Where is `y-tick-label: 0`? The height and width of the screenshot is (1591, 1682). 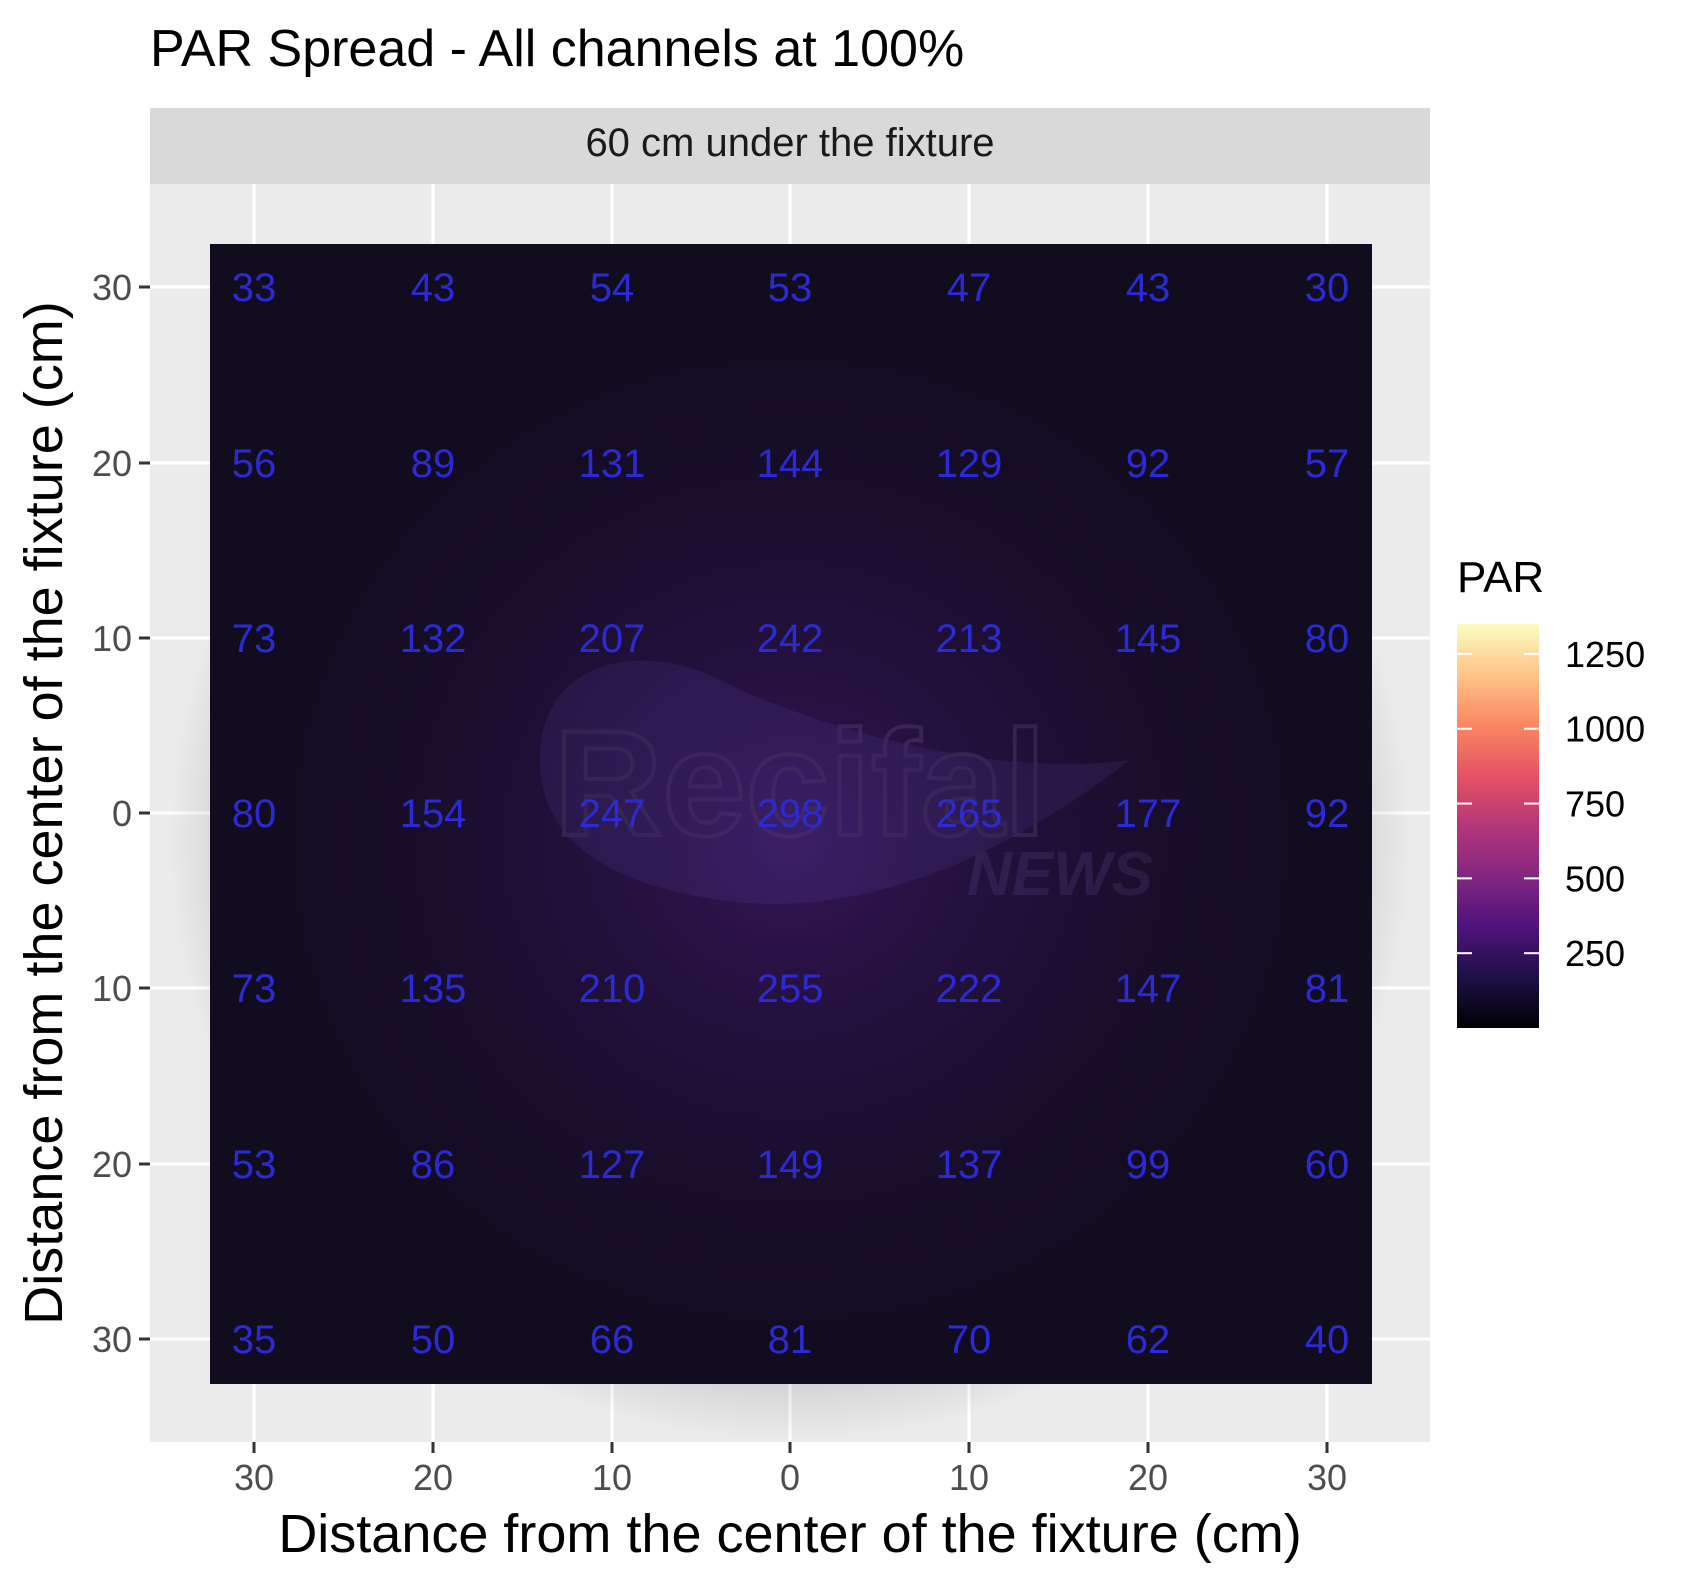 y-tick-label: 0 is located at coordinates (122, 813).